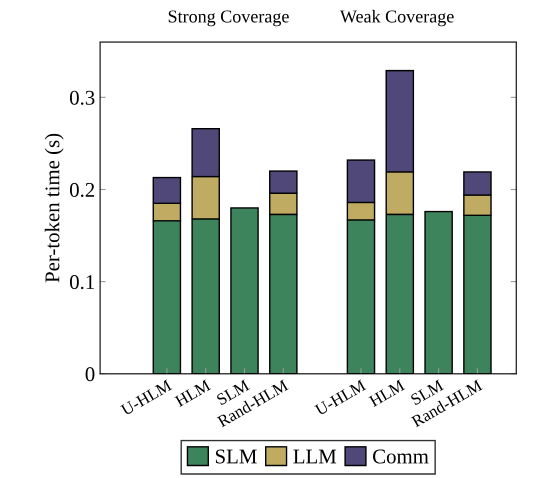  Describe the element at coordinates (82, 282) in the screenshot. I see `y-tick-label: 0.1` at that location.